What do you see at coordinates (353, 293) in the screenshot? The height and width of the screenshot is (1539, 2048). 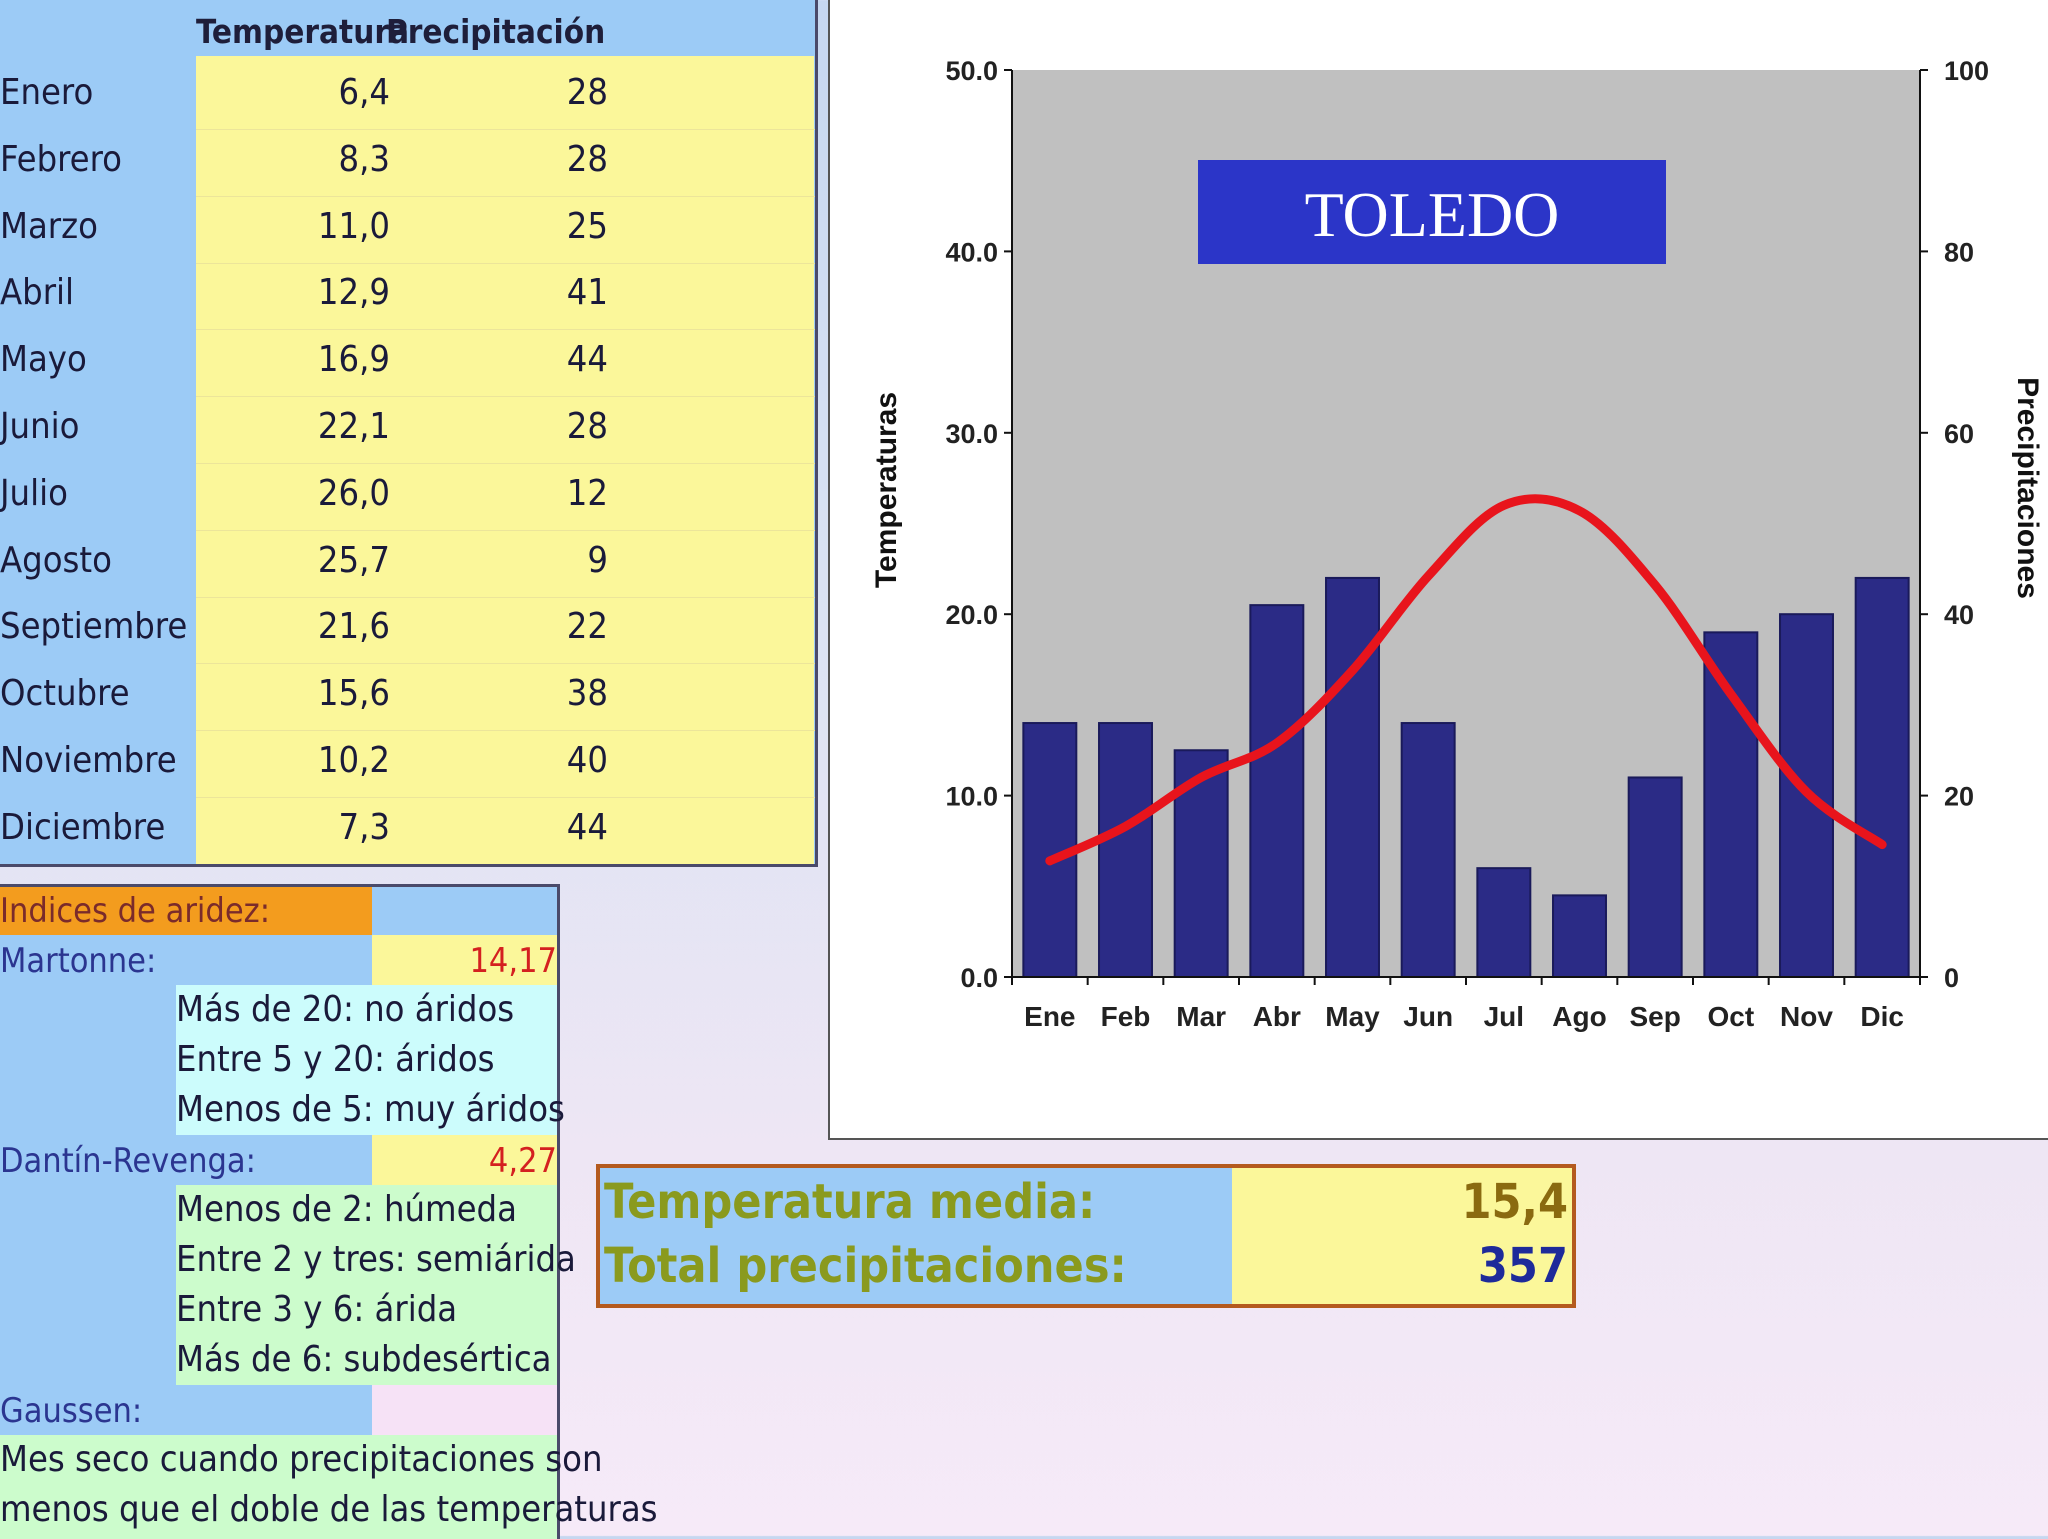 I see `temperature-value: 12,9` at bounding box center [353, 293].